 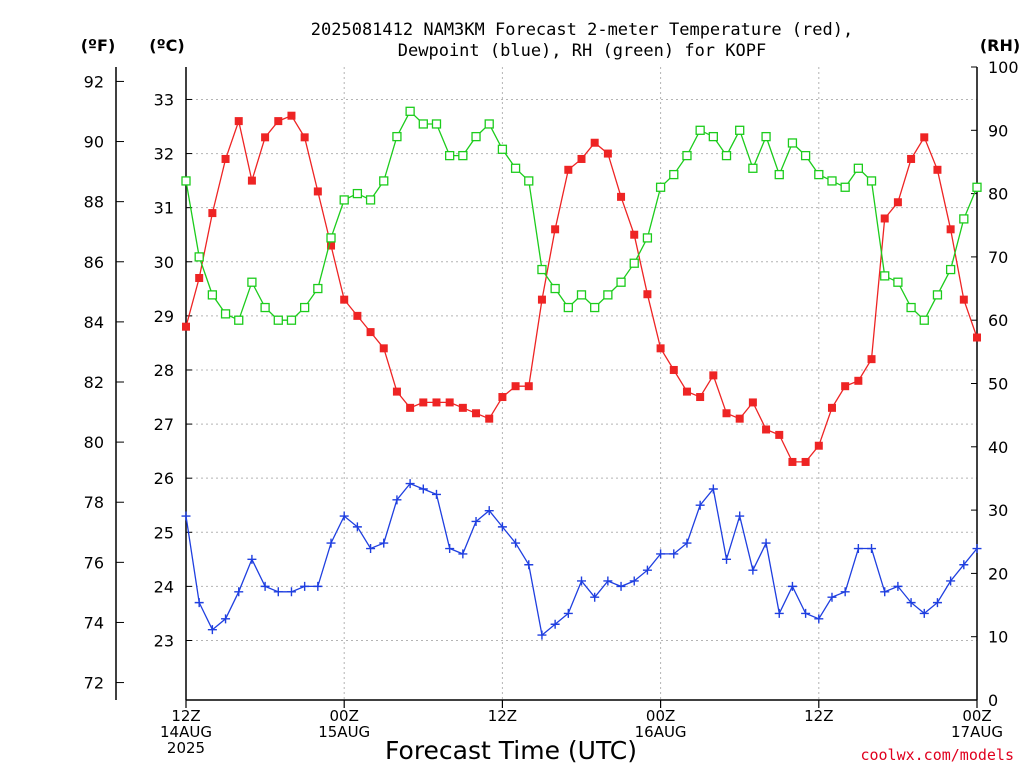 What do you see at coordinates (164, 99) in the screenshot?
I see `celsius-tick-label: 33` at bounding box center [164, 99].